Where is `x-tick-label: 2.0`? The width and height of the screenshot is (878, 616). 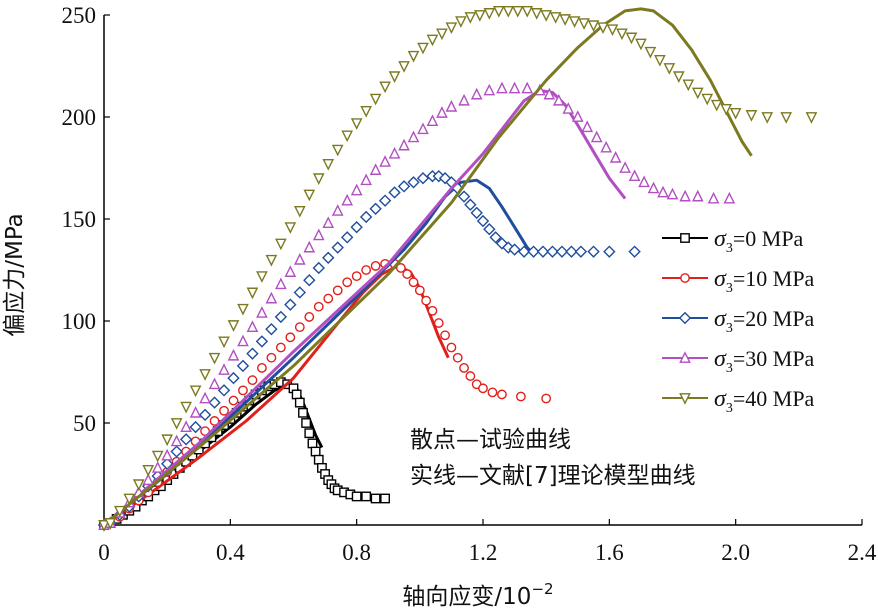 x-tick-label: 2.0 is located at coordinates (735, 552).